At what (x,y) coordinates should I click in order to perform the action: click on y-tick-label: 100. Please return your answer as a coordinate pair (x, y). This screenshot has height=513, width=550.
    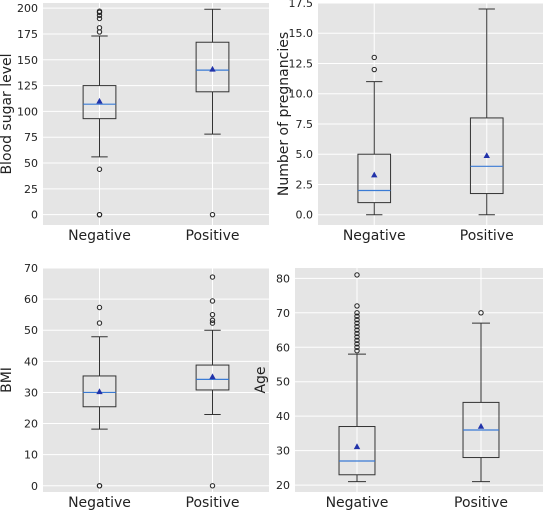
    Looking at the image, I should click on (27, 111).